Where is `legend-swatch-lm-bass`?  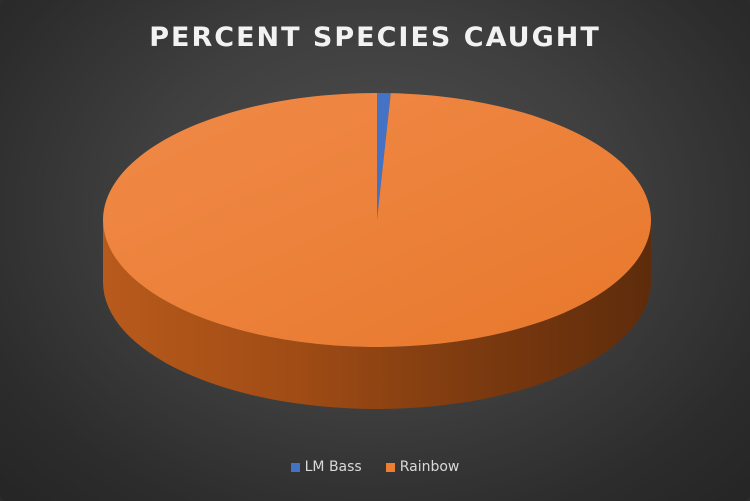
legend-swatch-lm-bass is located at coordinates (295, 467).